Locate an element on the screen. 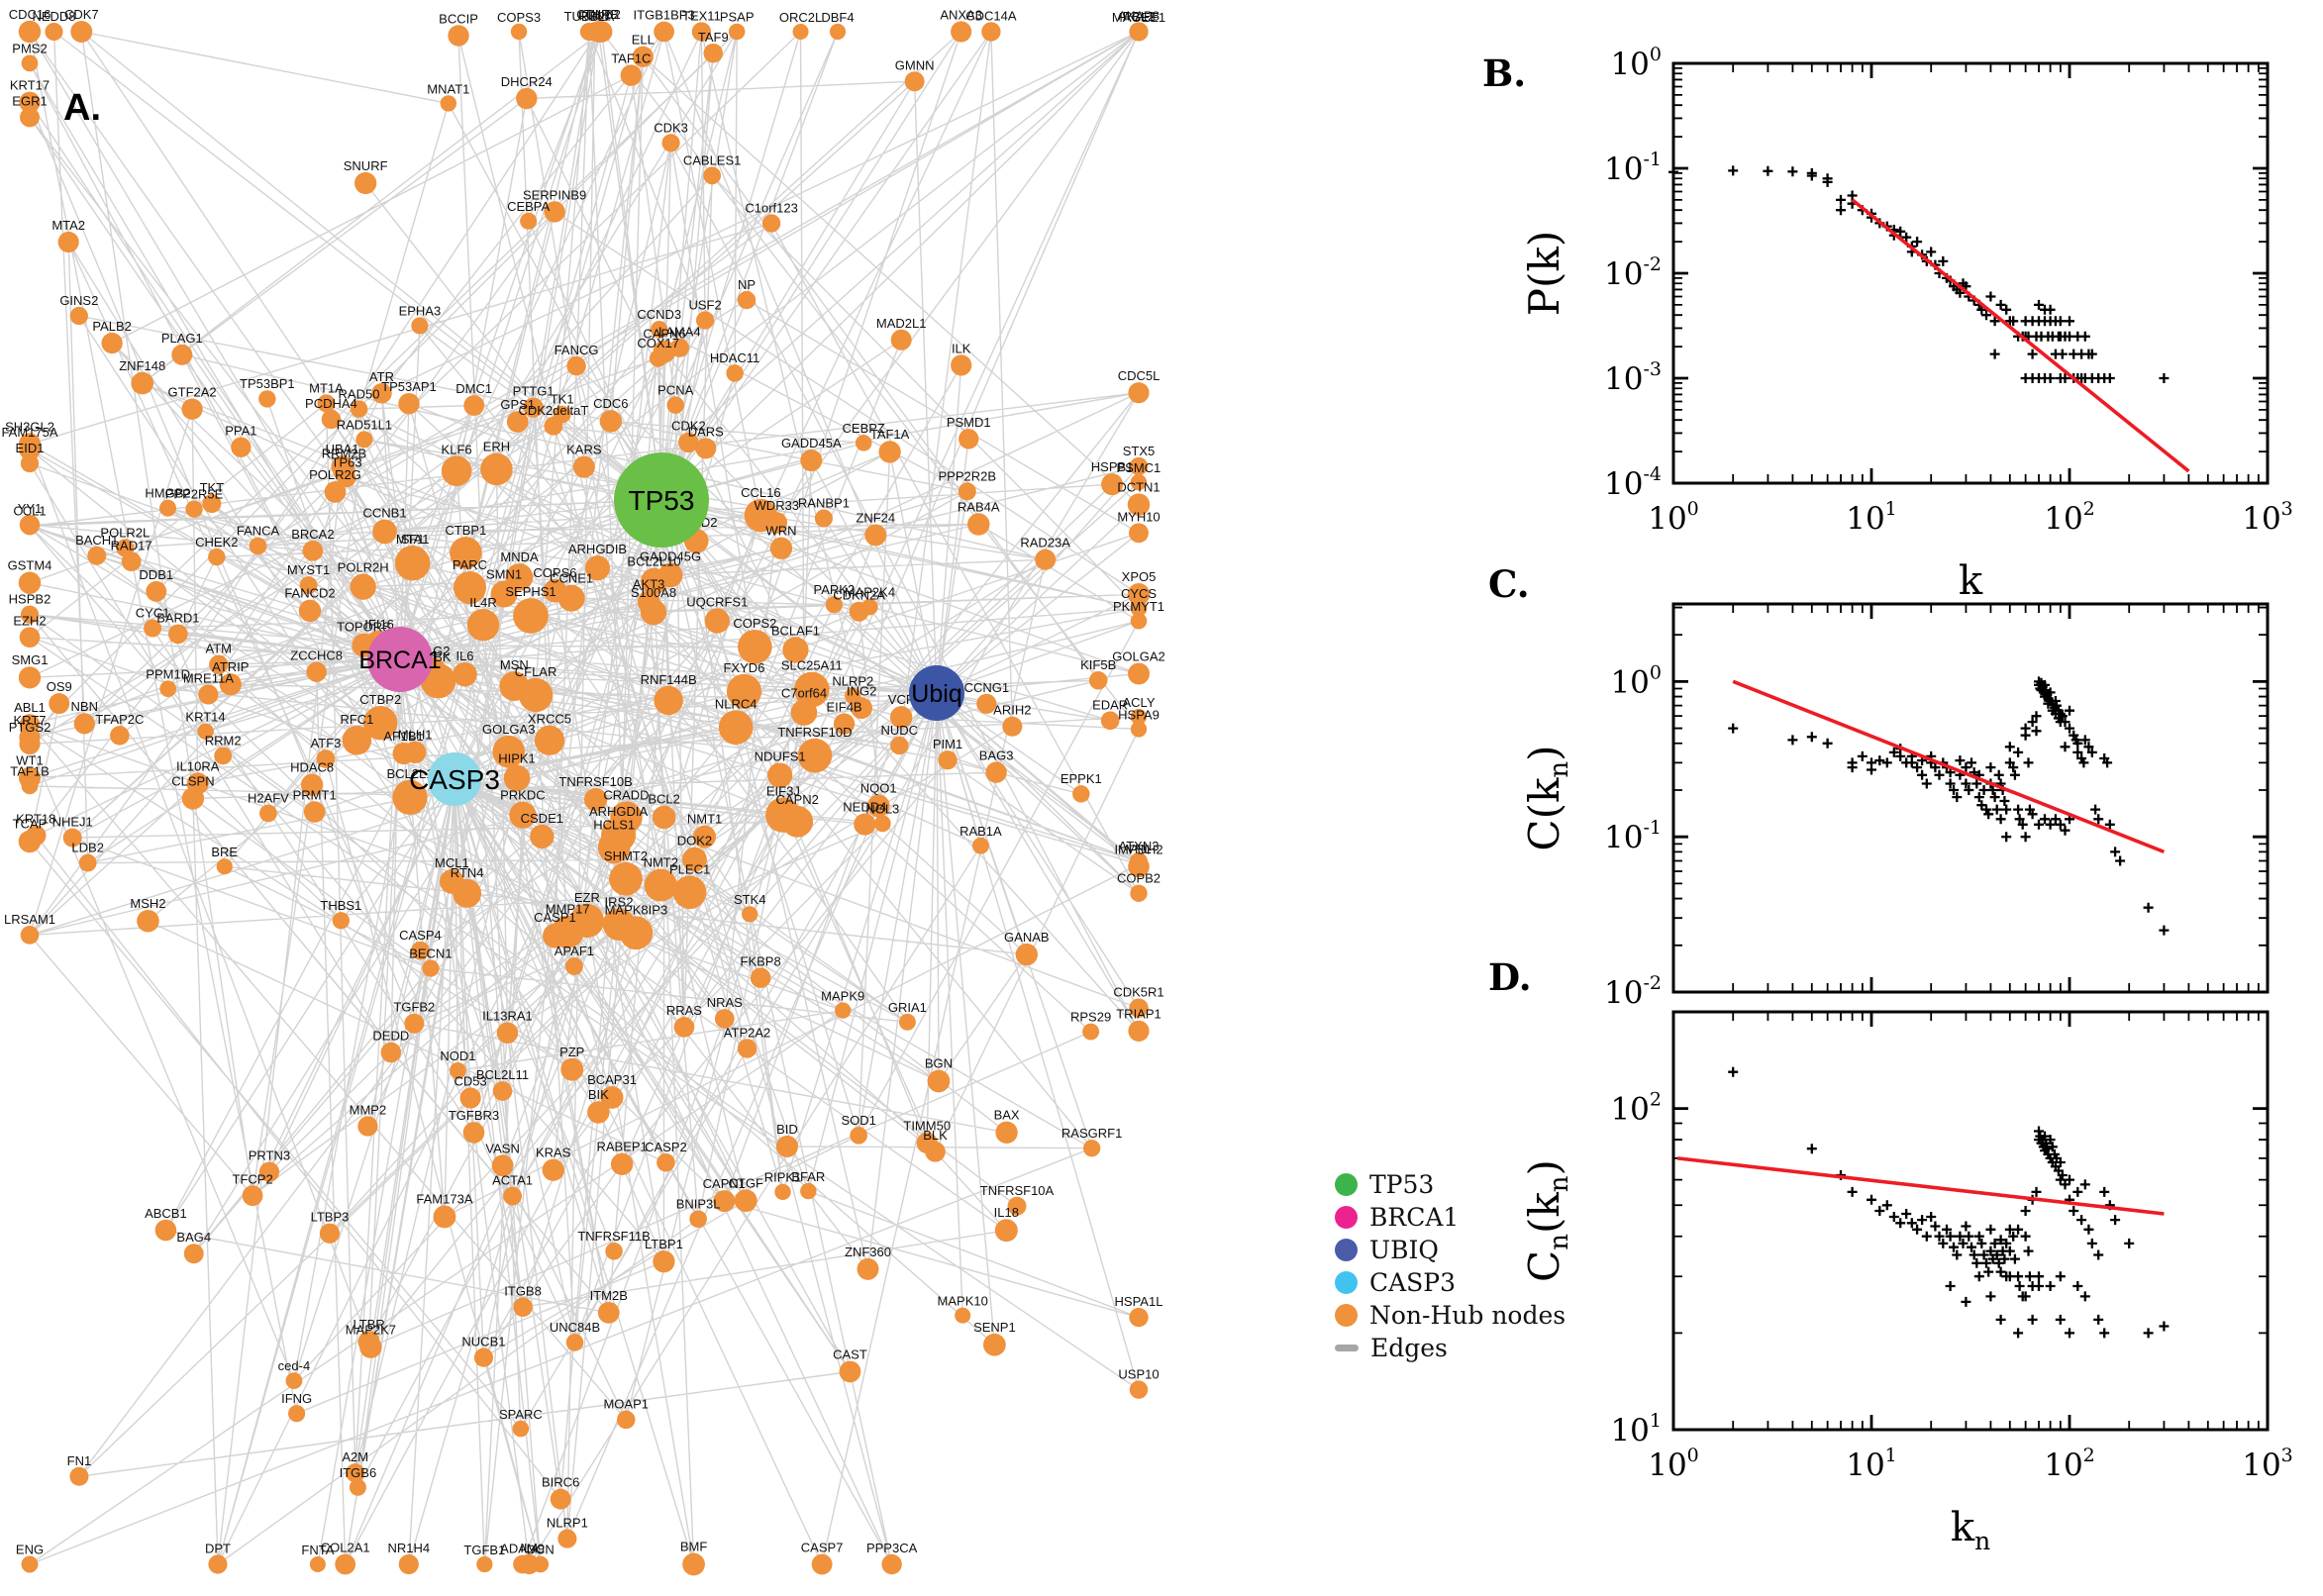  network-node-label: WRN is located at coordinates (781, 531).